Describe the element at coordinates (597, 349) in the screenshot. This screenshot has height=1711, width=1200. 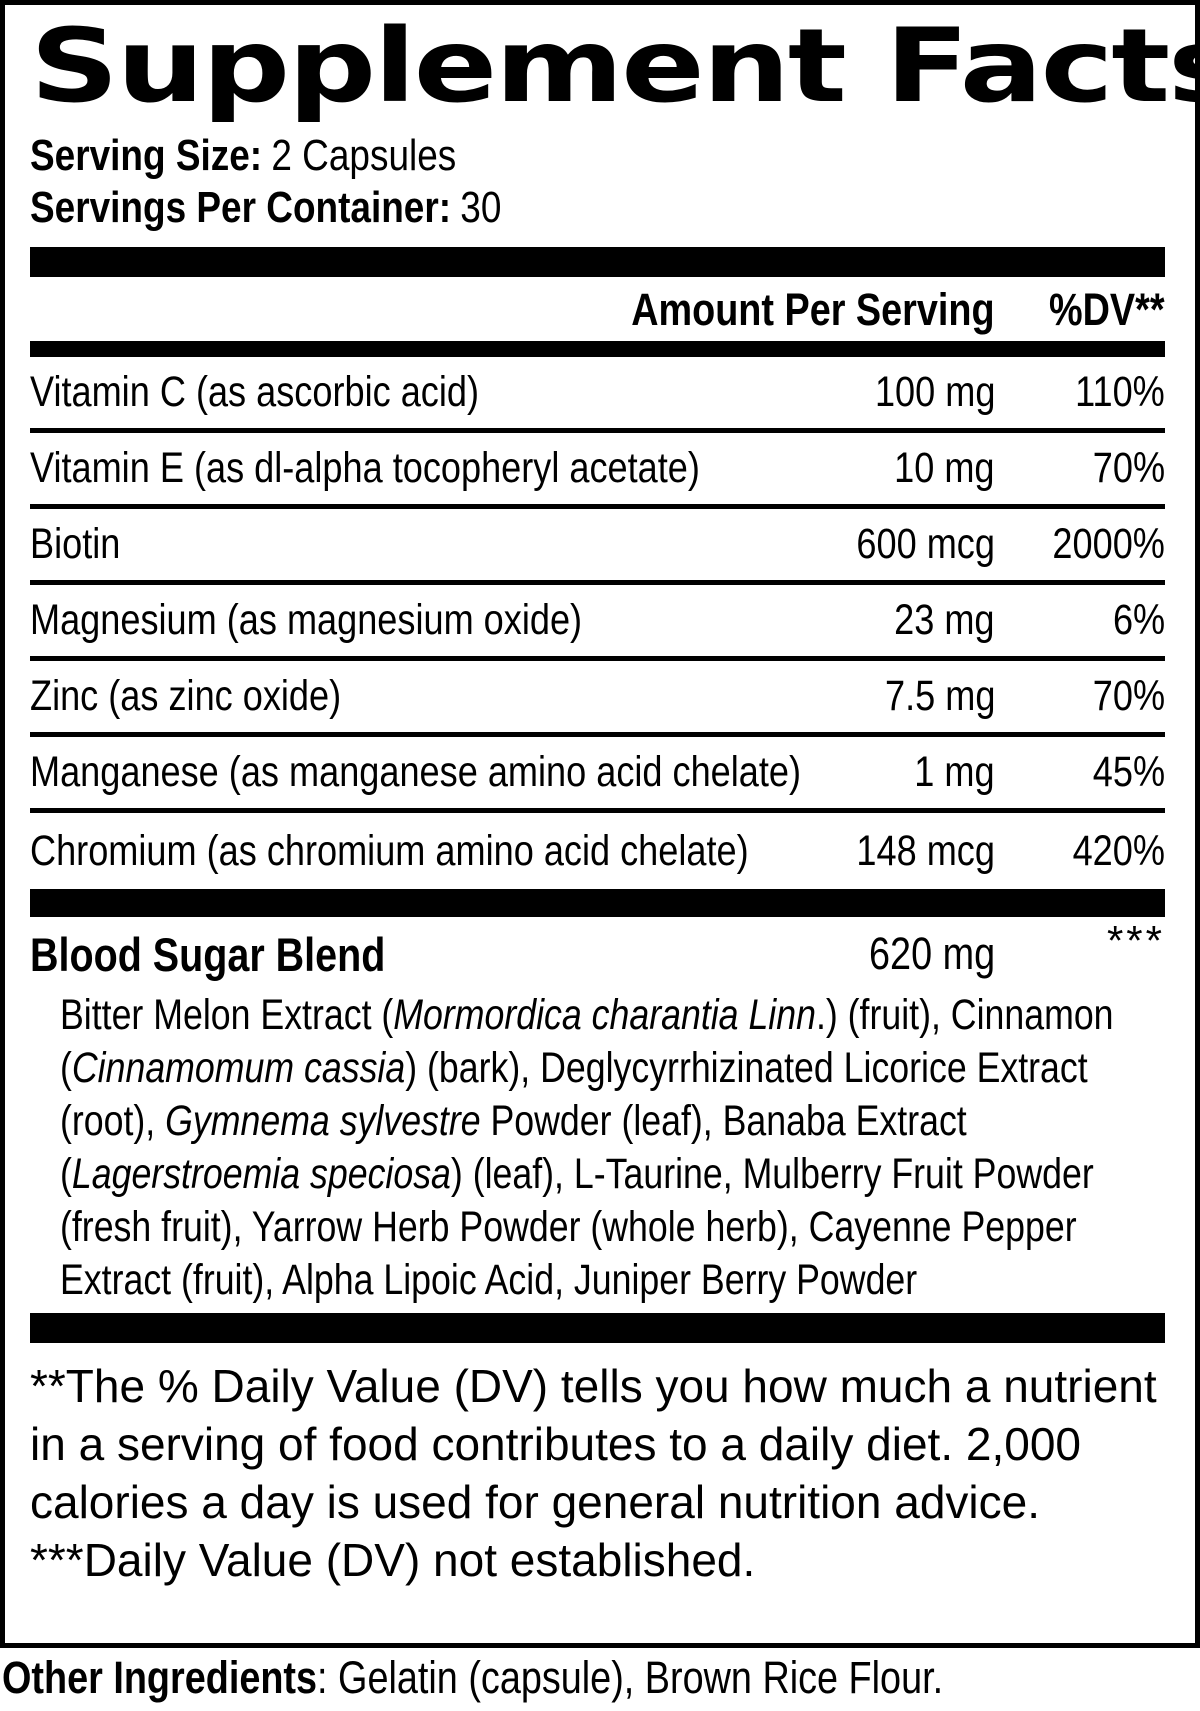
I see `divider-bar-under-header` at that location.